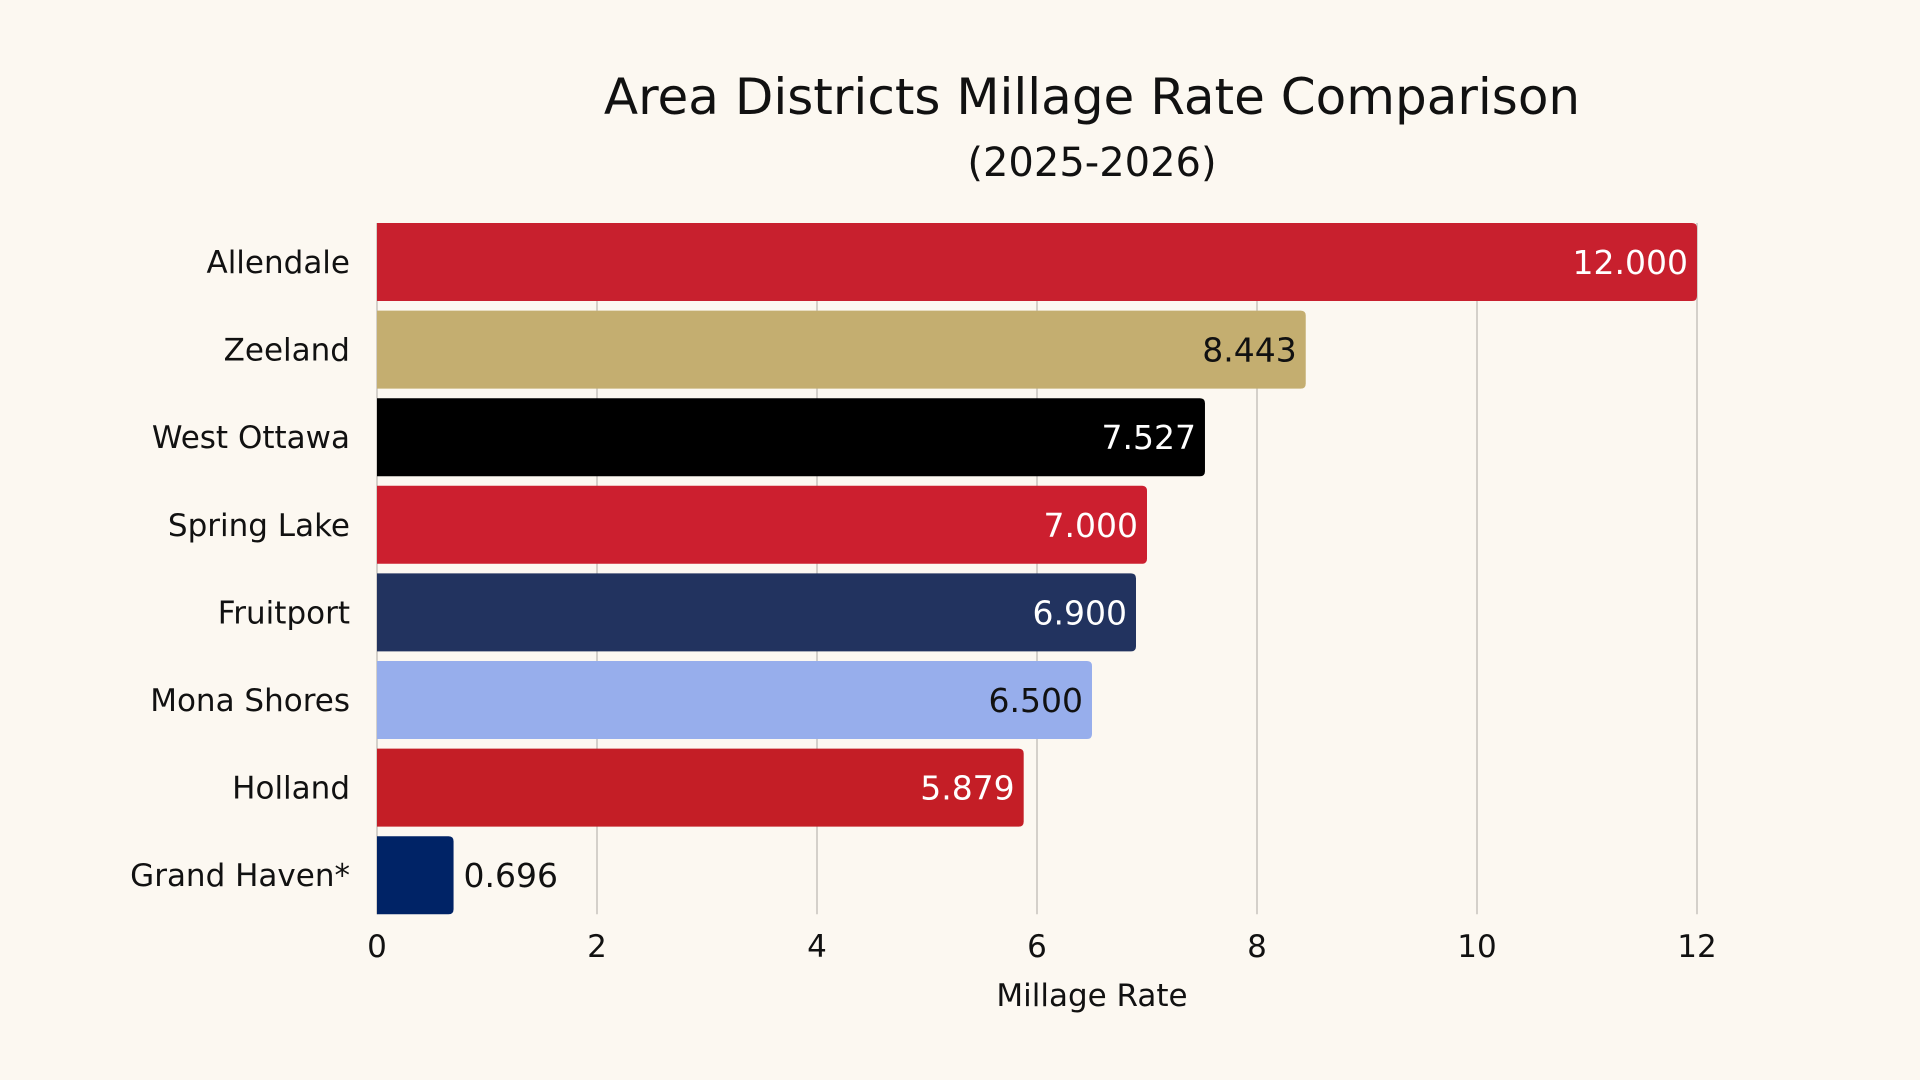 The height and width of the screenshot is (1080, 1920). I want to click on x-tick-label: 2, so click(597, 947).